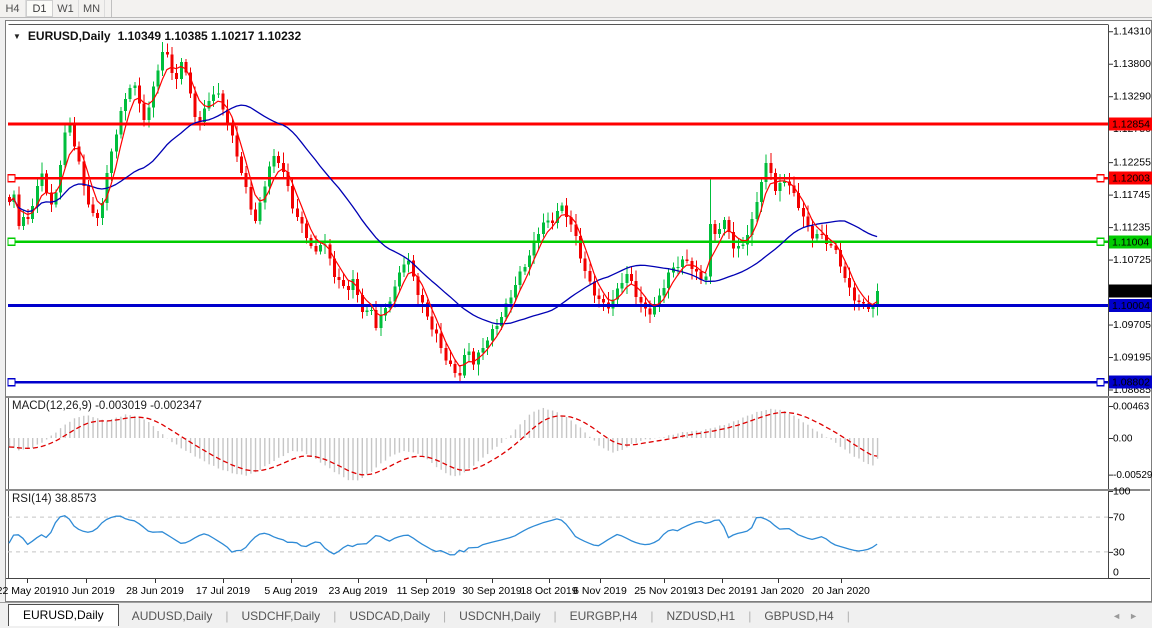 The width and height of the screenshot is (1152, 628). I want to click on tab-gbpusd-h4: GBPUSD,H4, so click(799, 616).